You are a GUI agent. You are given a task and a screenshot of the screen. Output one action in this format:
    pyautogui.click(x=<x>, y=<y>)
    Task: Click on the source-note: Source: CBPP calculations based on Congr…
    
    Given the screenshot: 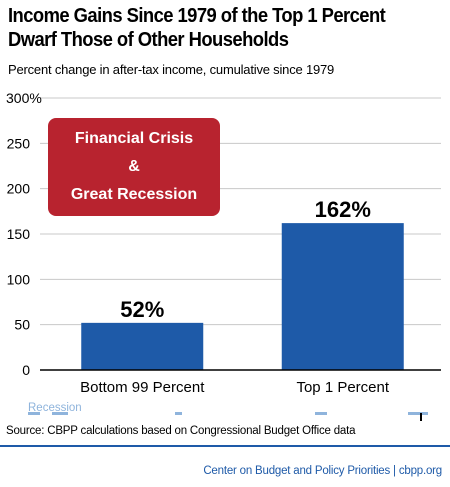 What is the action you would take?
    pyautogui.click(x=180, y=431)
    